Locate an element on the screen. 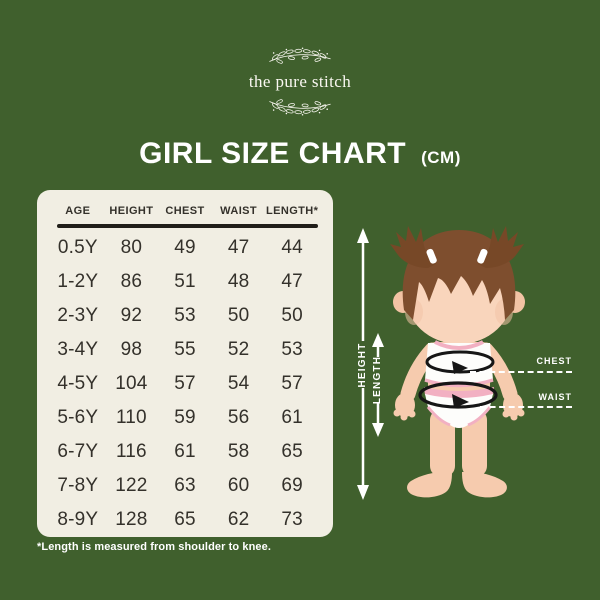  column-header-chest: CHEST is located at coordinates (185, 211).